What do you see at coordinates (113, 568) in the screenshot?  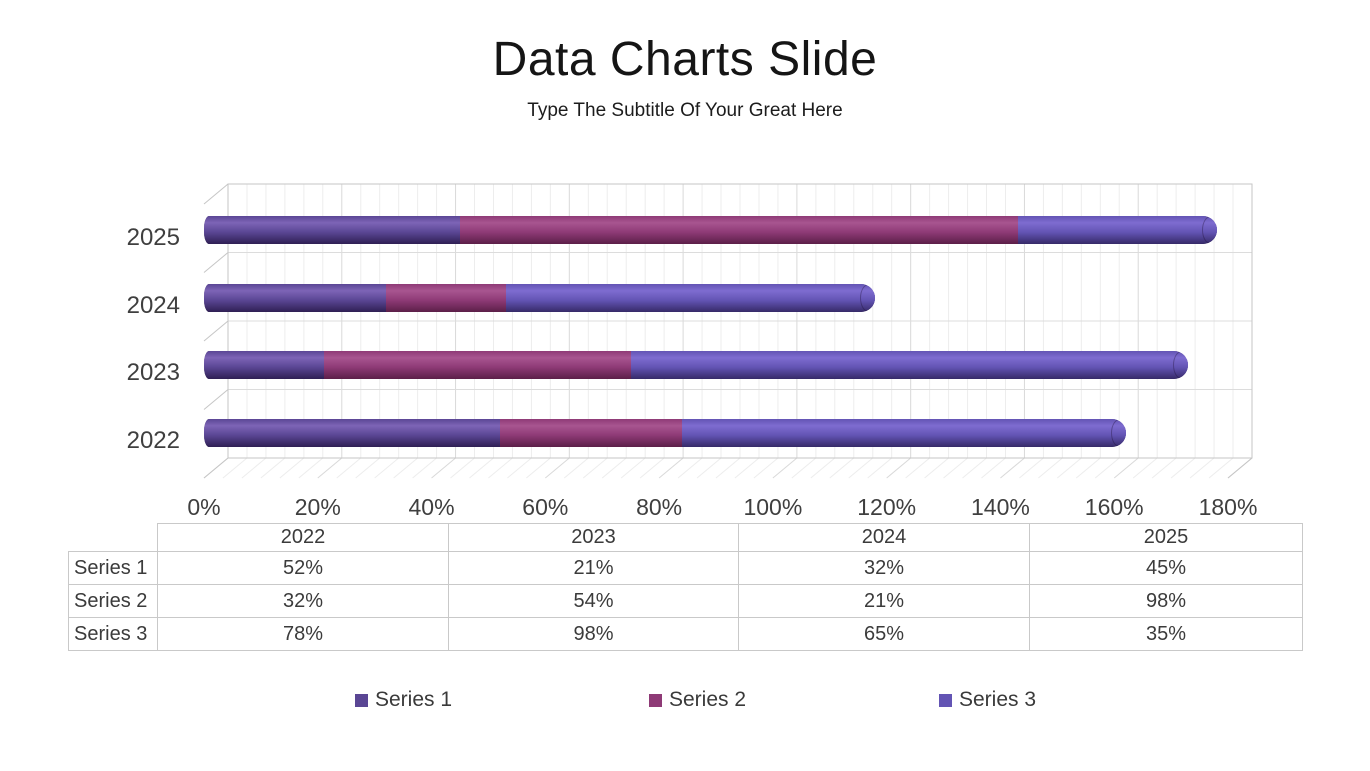 I see `table-row-label: Series 1` at bounding box center [113, 568].